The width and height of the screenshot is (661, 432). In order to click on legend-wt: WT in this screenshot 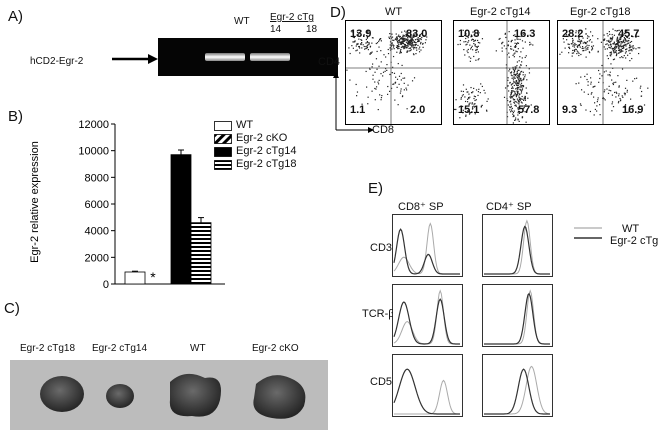, I will do `click(631, 229)`.